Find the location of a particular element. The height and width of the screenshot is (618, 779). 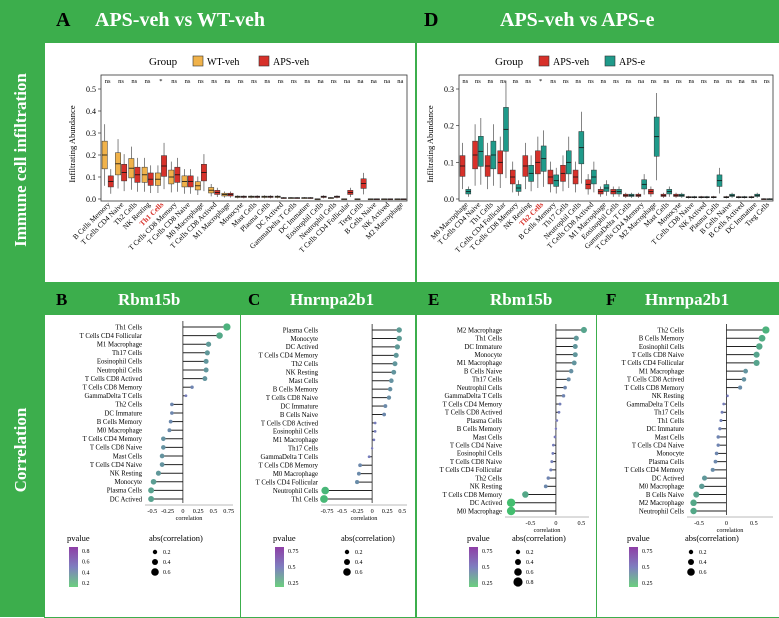

category-label: T Cells CD4 Memory is located at coordinates (113, 439).